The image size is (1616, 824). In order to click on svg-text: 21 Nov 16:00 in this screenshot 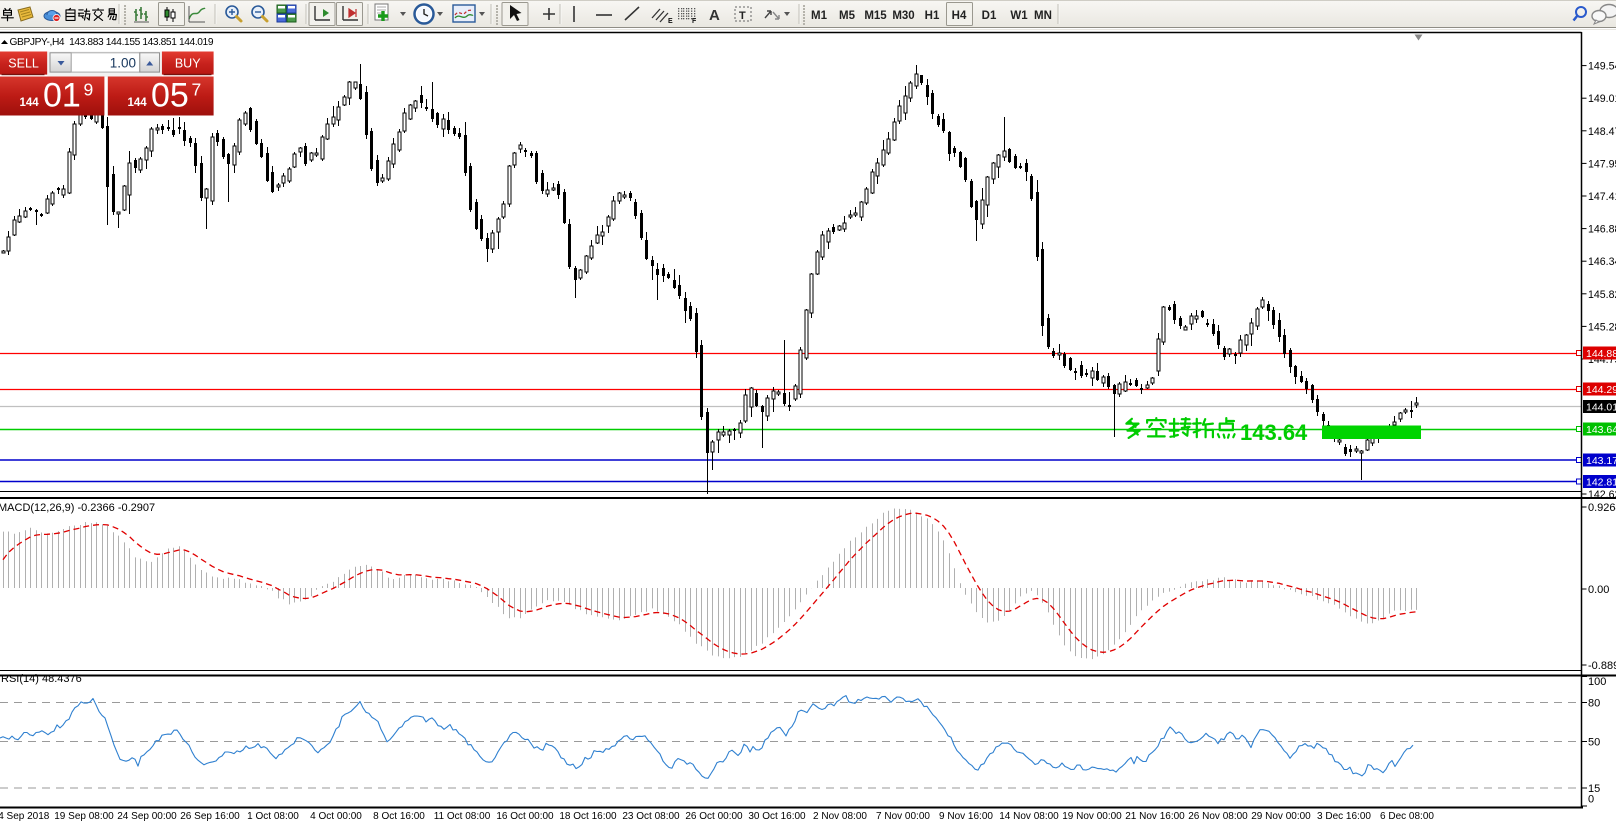, I will do `click(1155, 816)`.